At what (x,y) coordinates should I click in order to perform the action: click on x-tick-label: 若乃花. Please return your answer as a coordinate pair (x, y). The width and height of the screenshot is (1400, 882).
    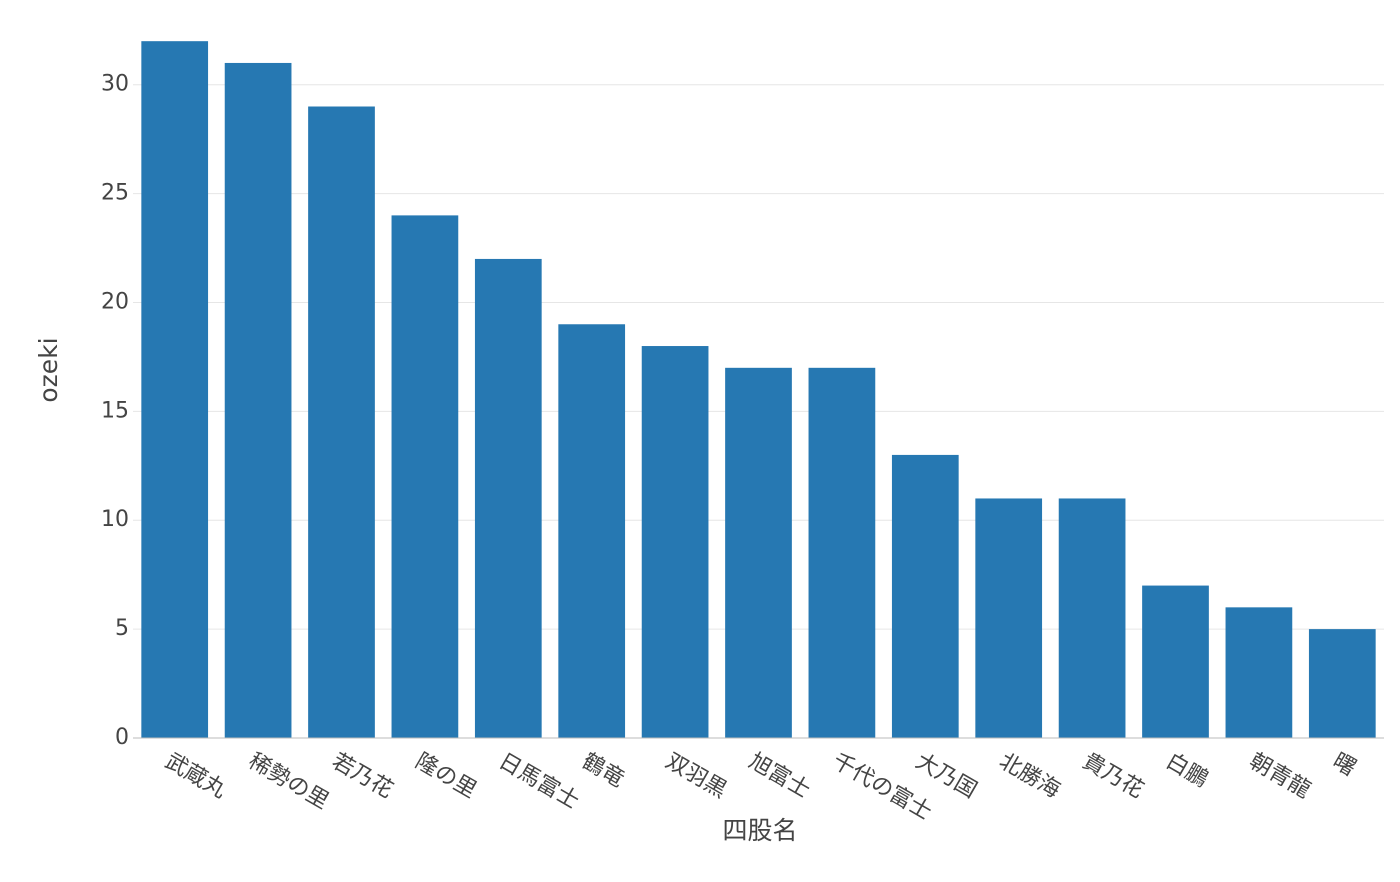
    Looking at the image, I should click on (363, 776).